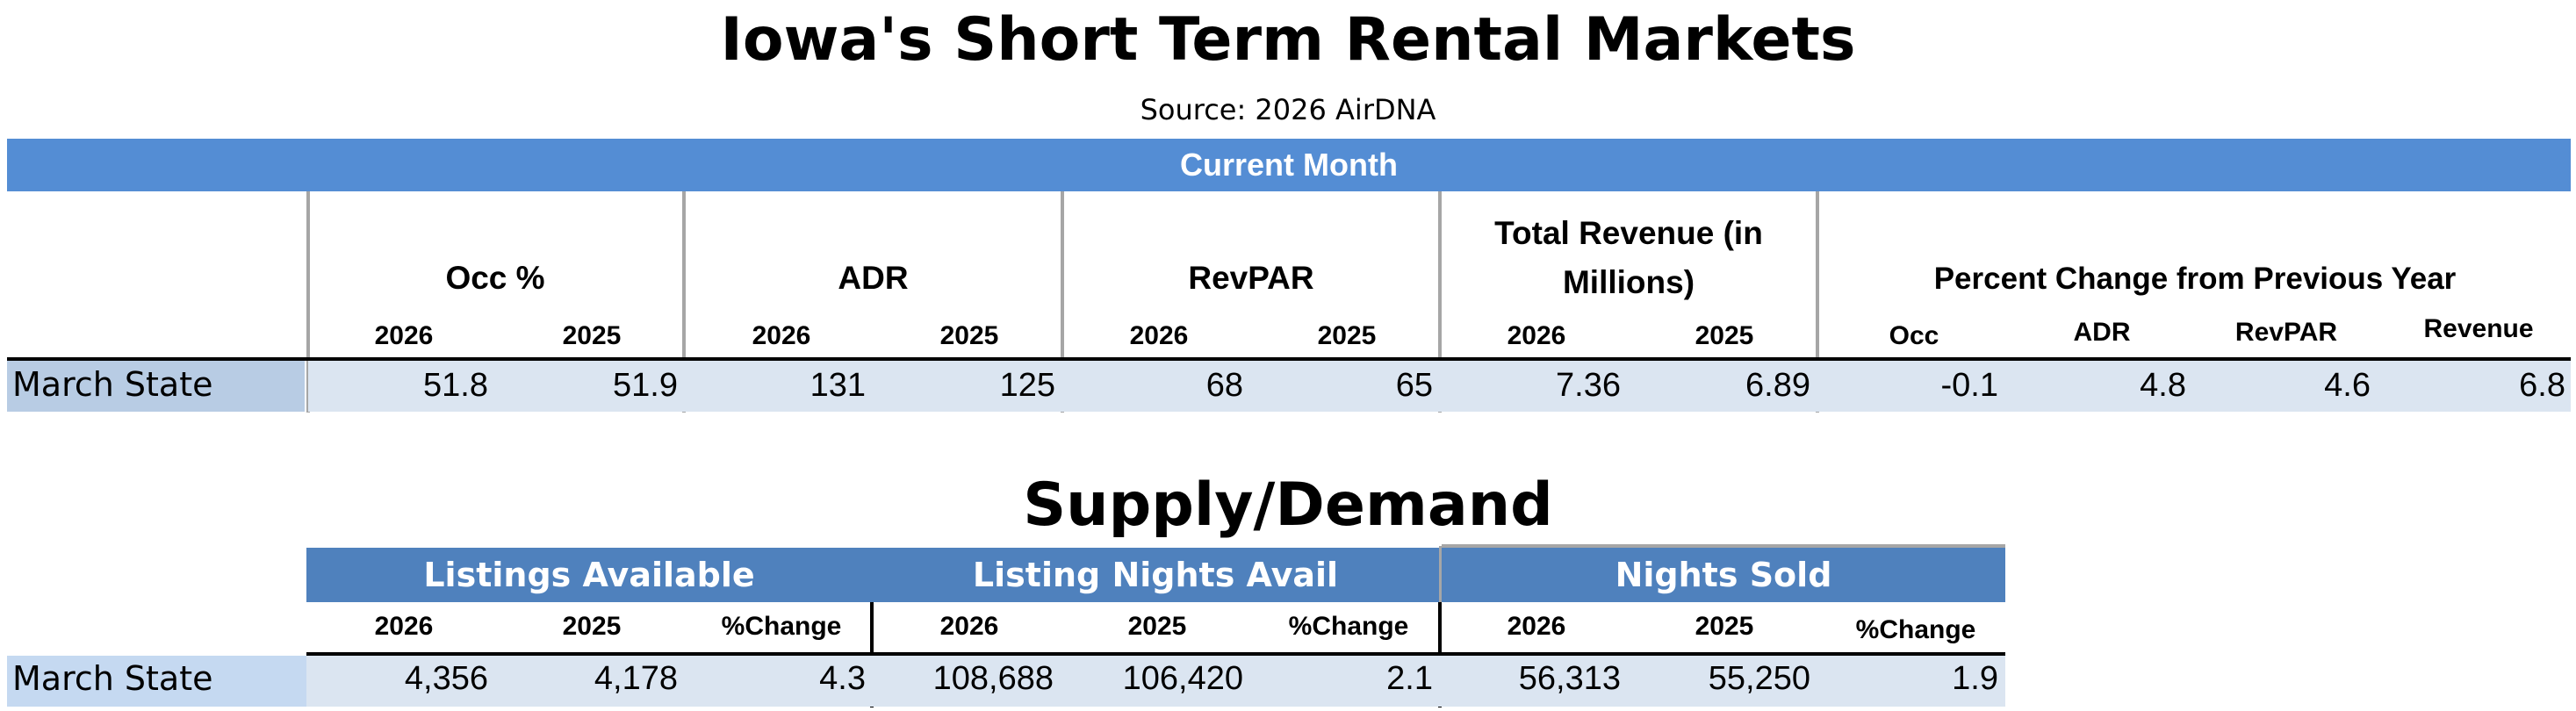 The height and width of the screenshot is (711, 2576). Describe the element at coordinates (1182, 678) in the screenshot. I see `sd-cell-nights-avail-2025: 106,420` at that location.